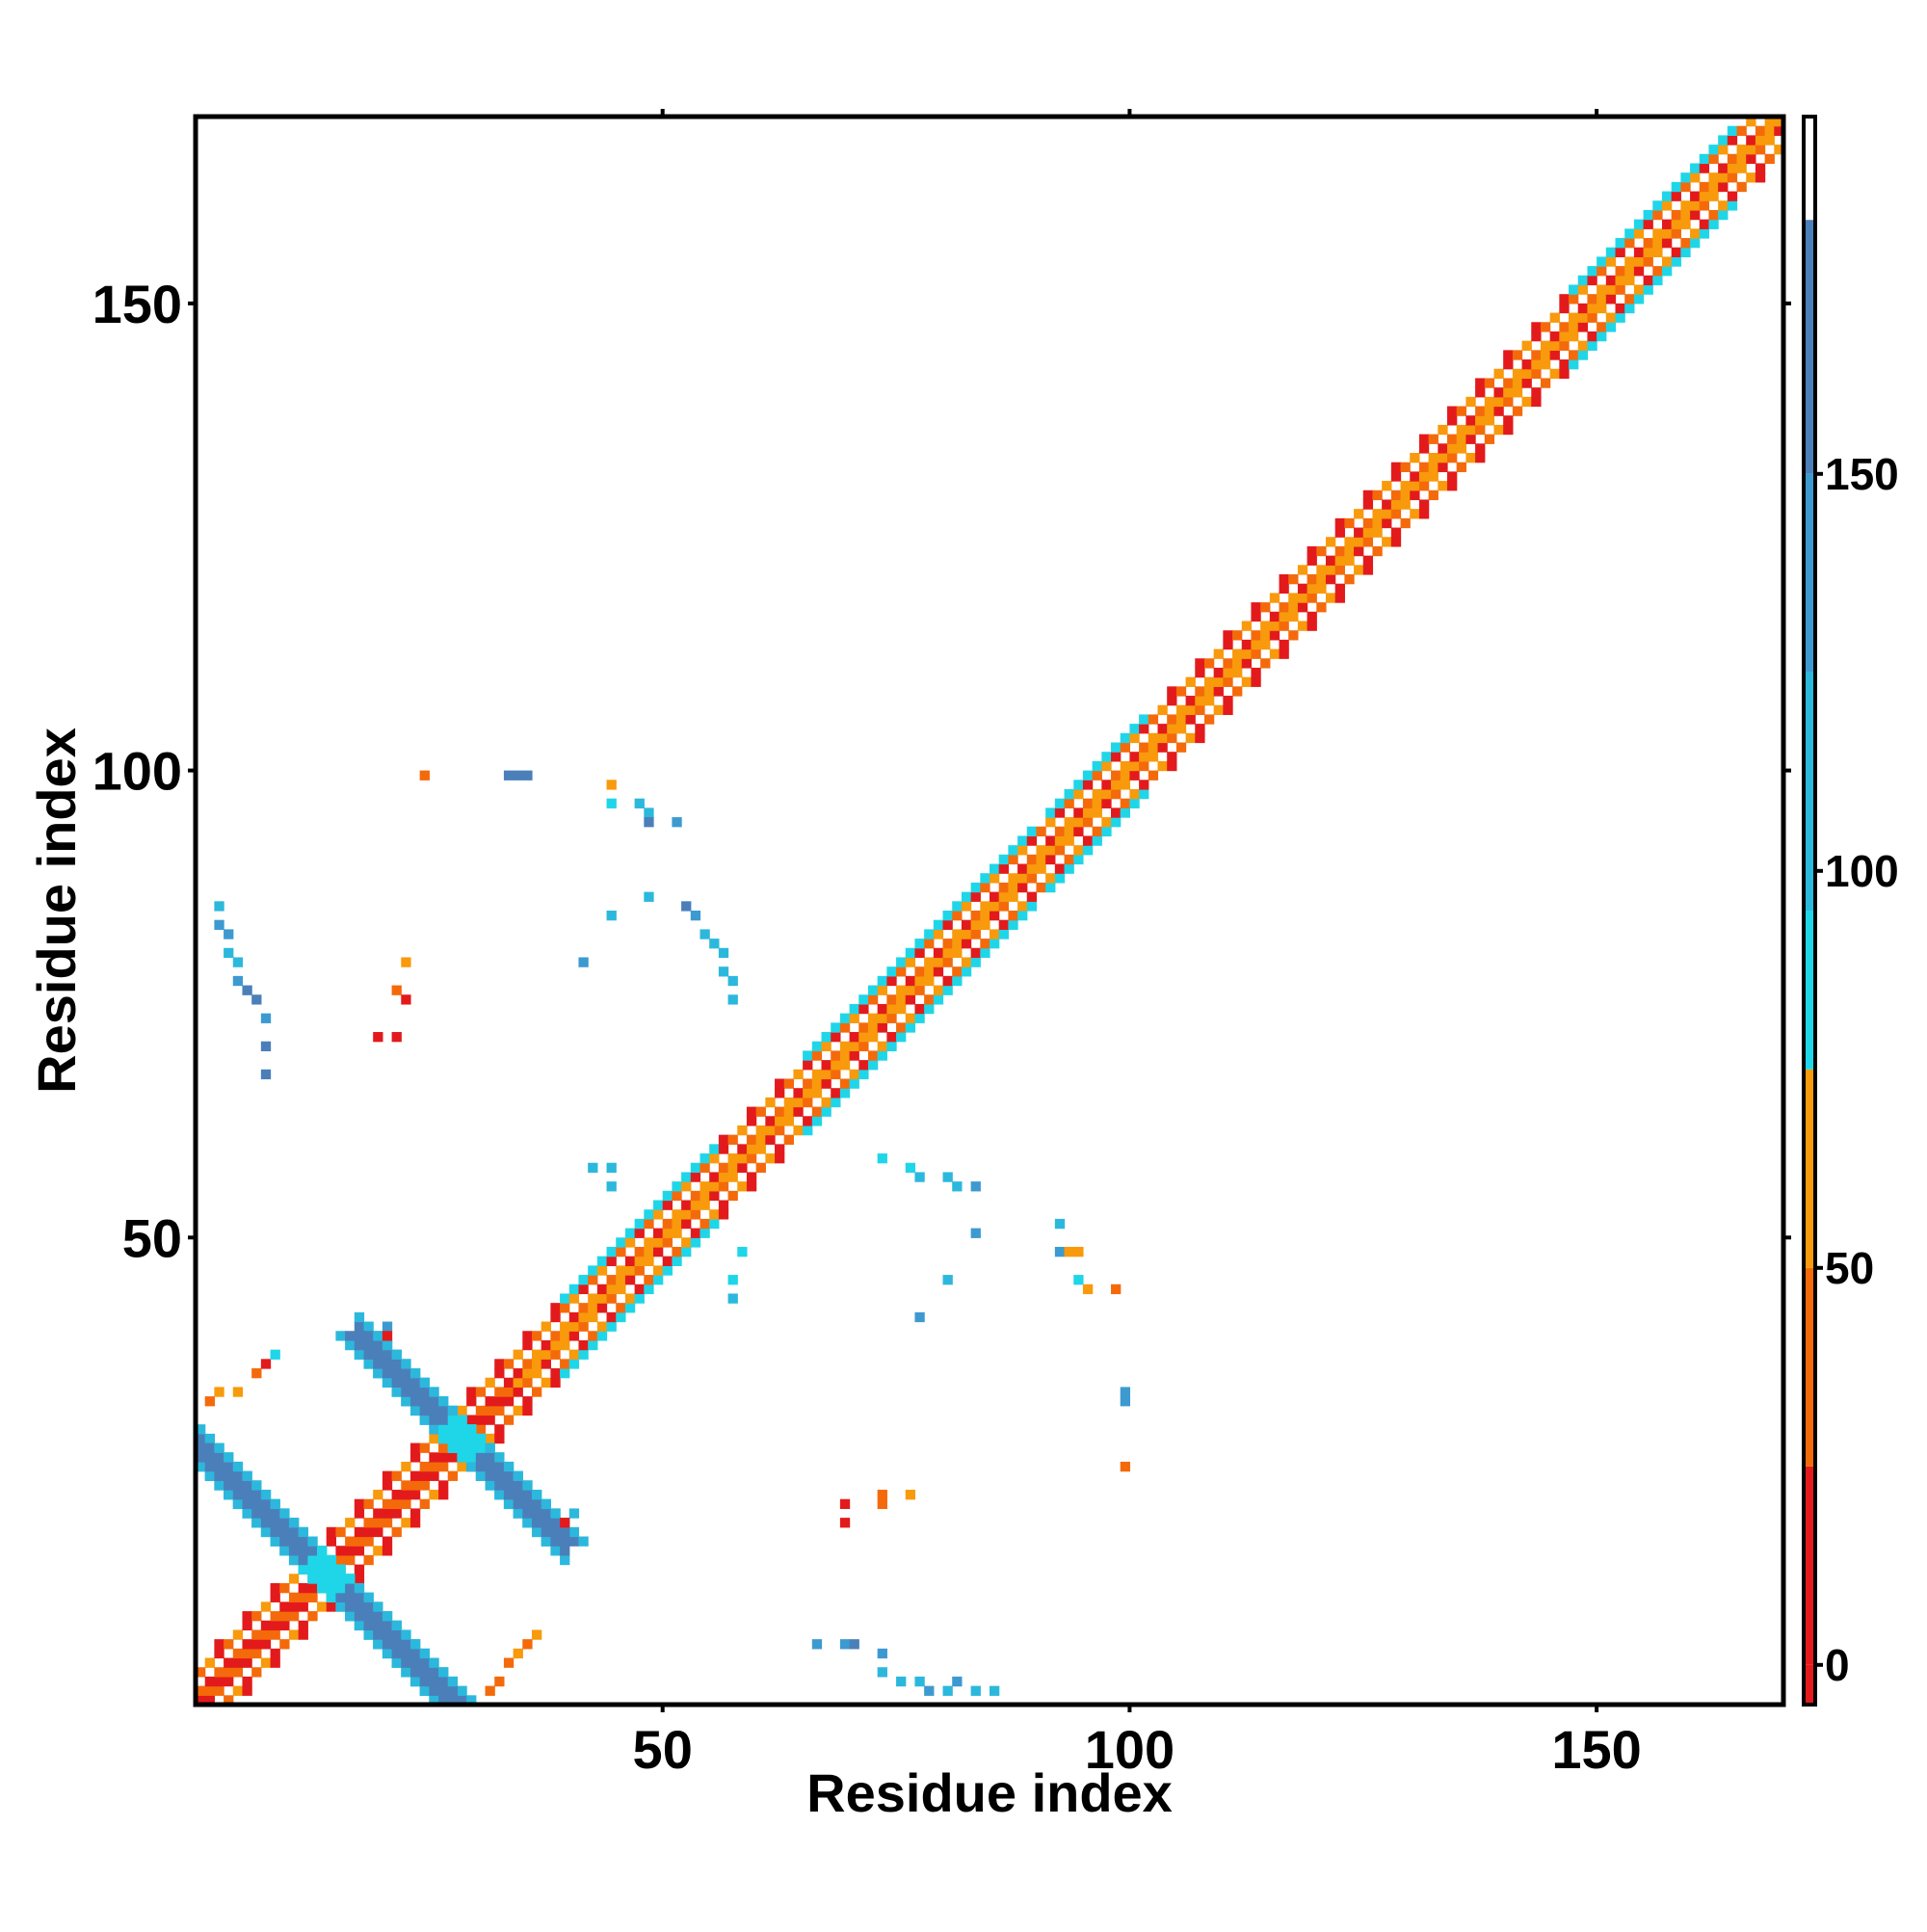  What do you see at coordinates (1809, 1367) in the screenshot?
I see `colorbar-band` at bounding box center [1809, 1367].